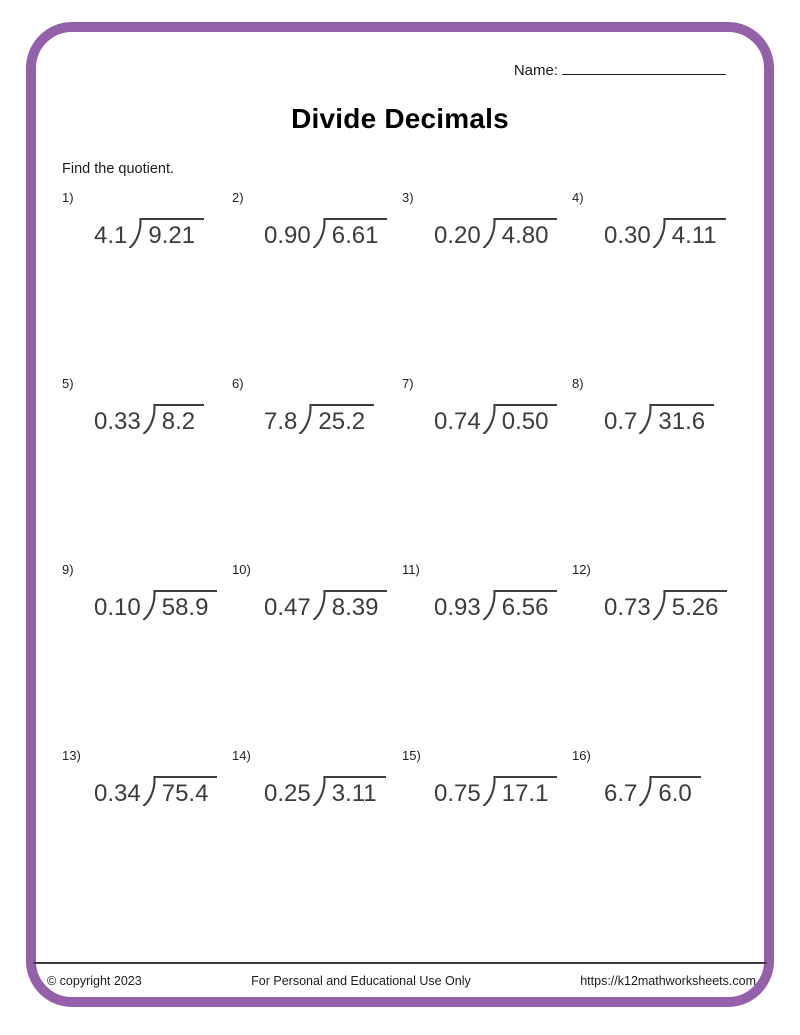 The height and width of the screenshot is (1035, 800). What do you see at coordinates (408, 197) in the screenshot?
I see `problem-number: 3)` at bounding box center [408, 197].